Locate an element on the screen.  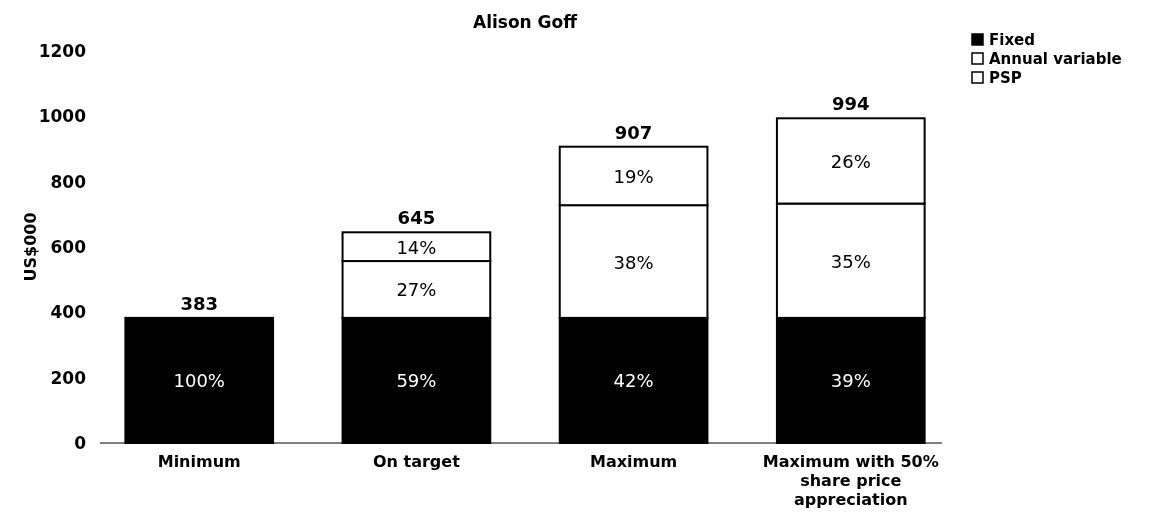
y-tick-label: 1000 is located at coordinates (62, 116).